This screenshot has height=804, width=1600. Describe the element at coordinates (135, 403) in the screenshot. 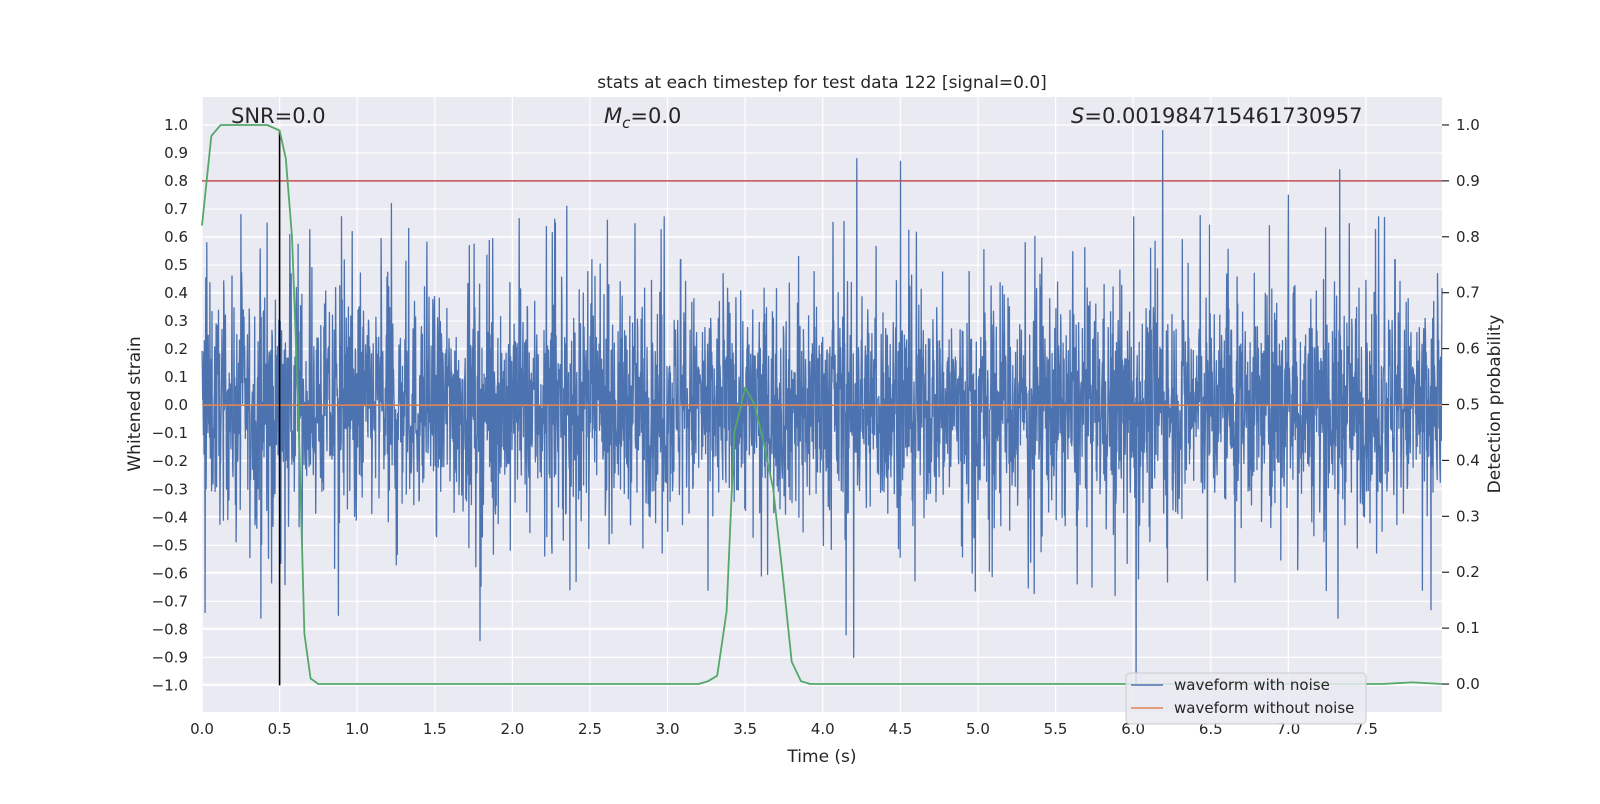

I see `y-axis-label: Whitened strain` at that location.